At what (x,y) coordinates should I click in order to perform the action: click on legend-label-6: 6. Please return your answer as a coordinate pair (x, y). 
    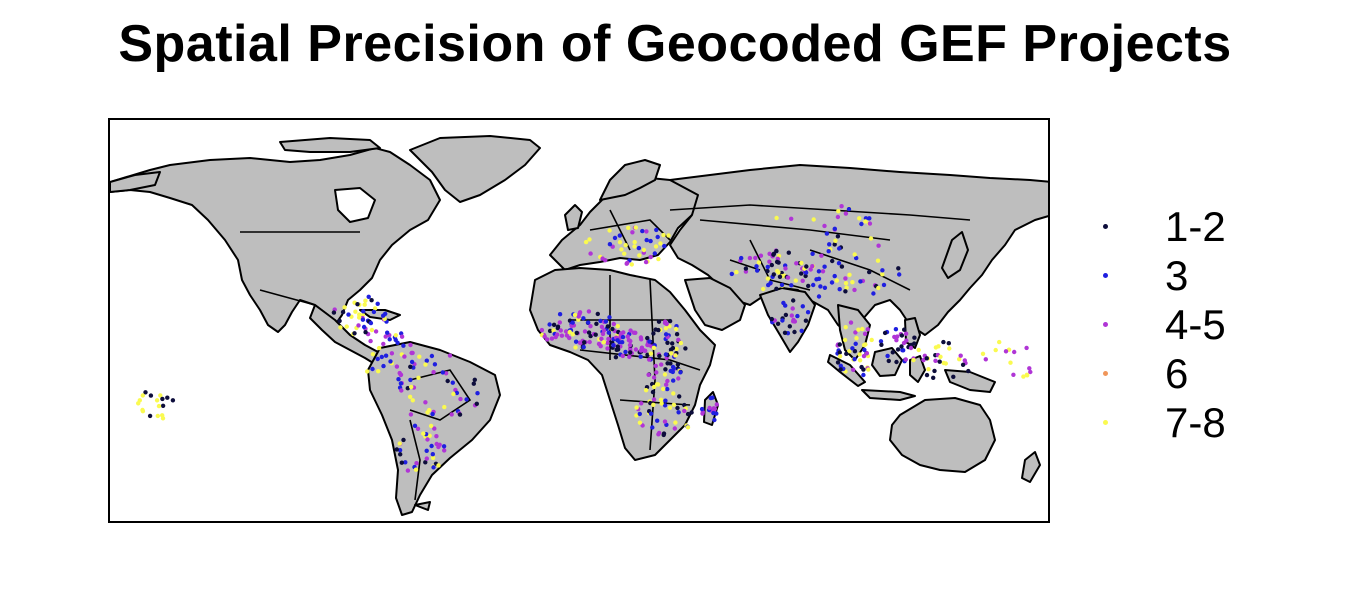
    Looking at the image, I should click on (1177, 373).